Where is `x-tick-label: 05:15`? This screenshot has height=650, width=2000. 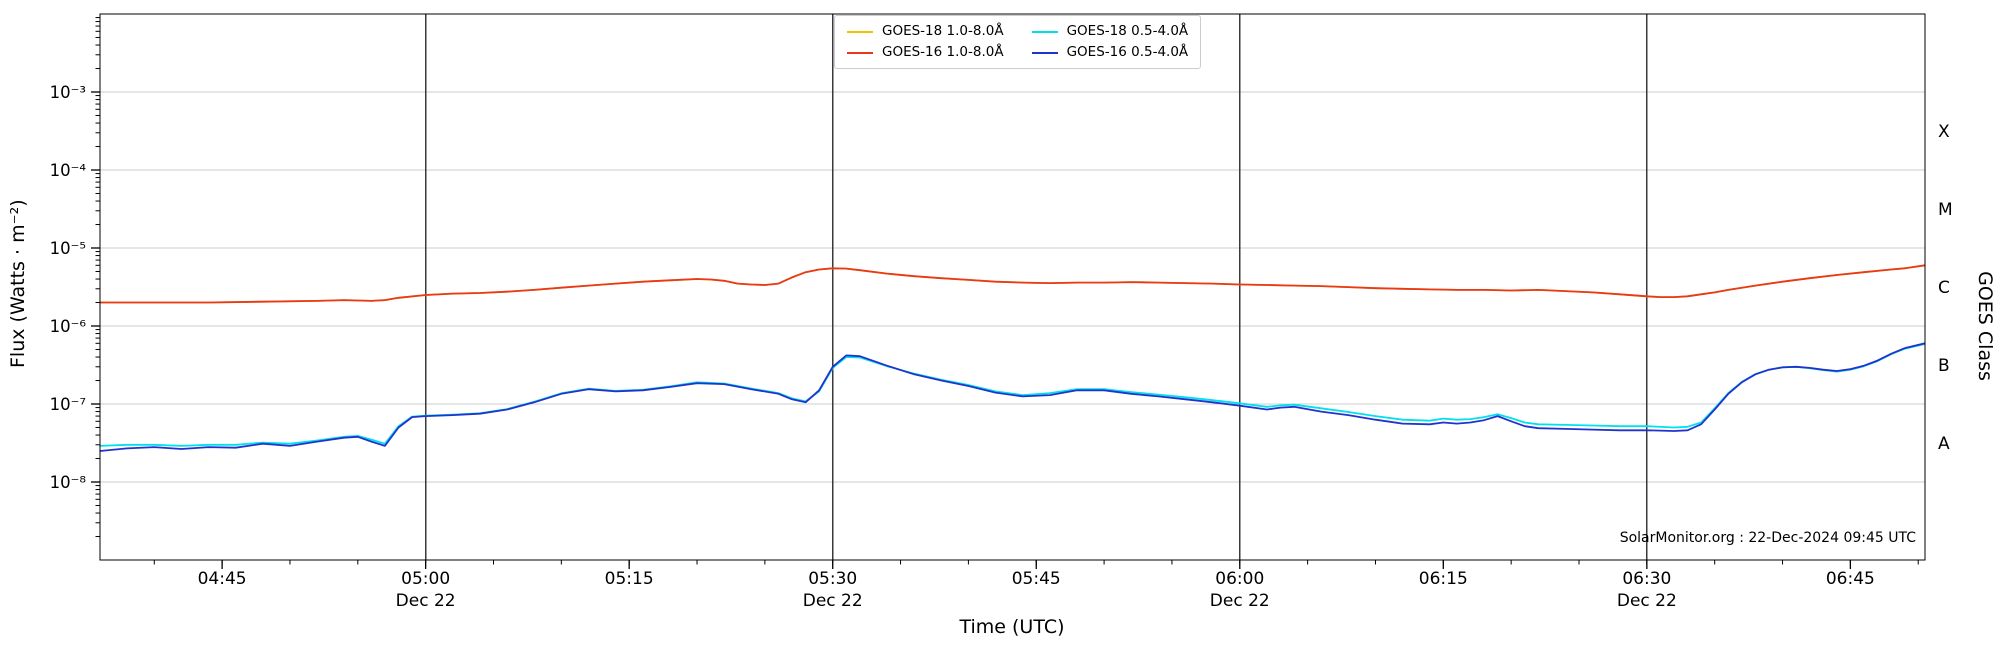
x-tick-label: 05:15 is located at coordinates (629, 579).